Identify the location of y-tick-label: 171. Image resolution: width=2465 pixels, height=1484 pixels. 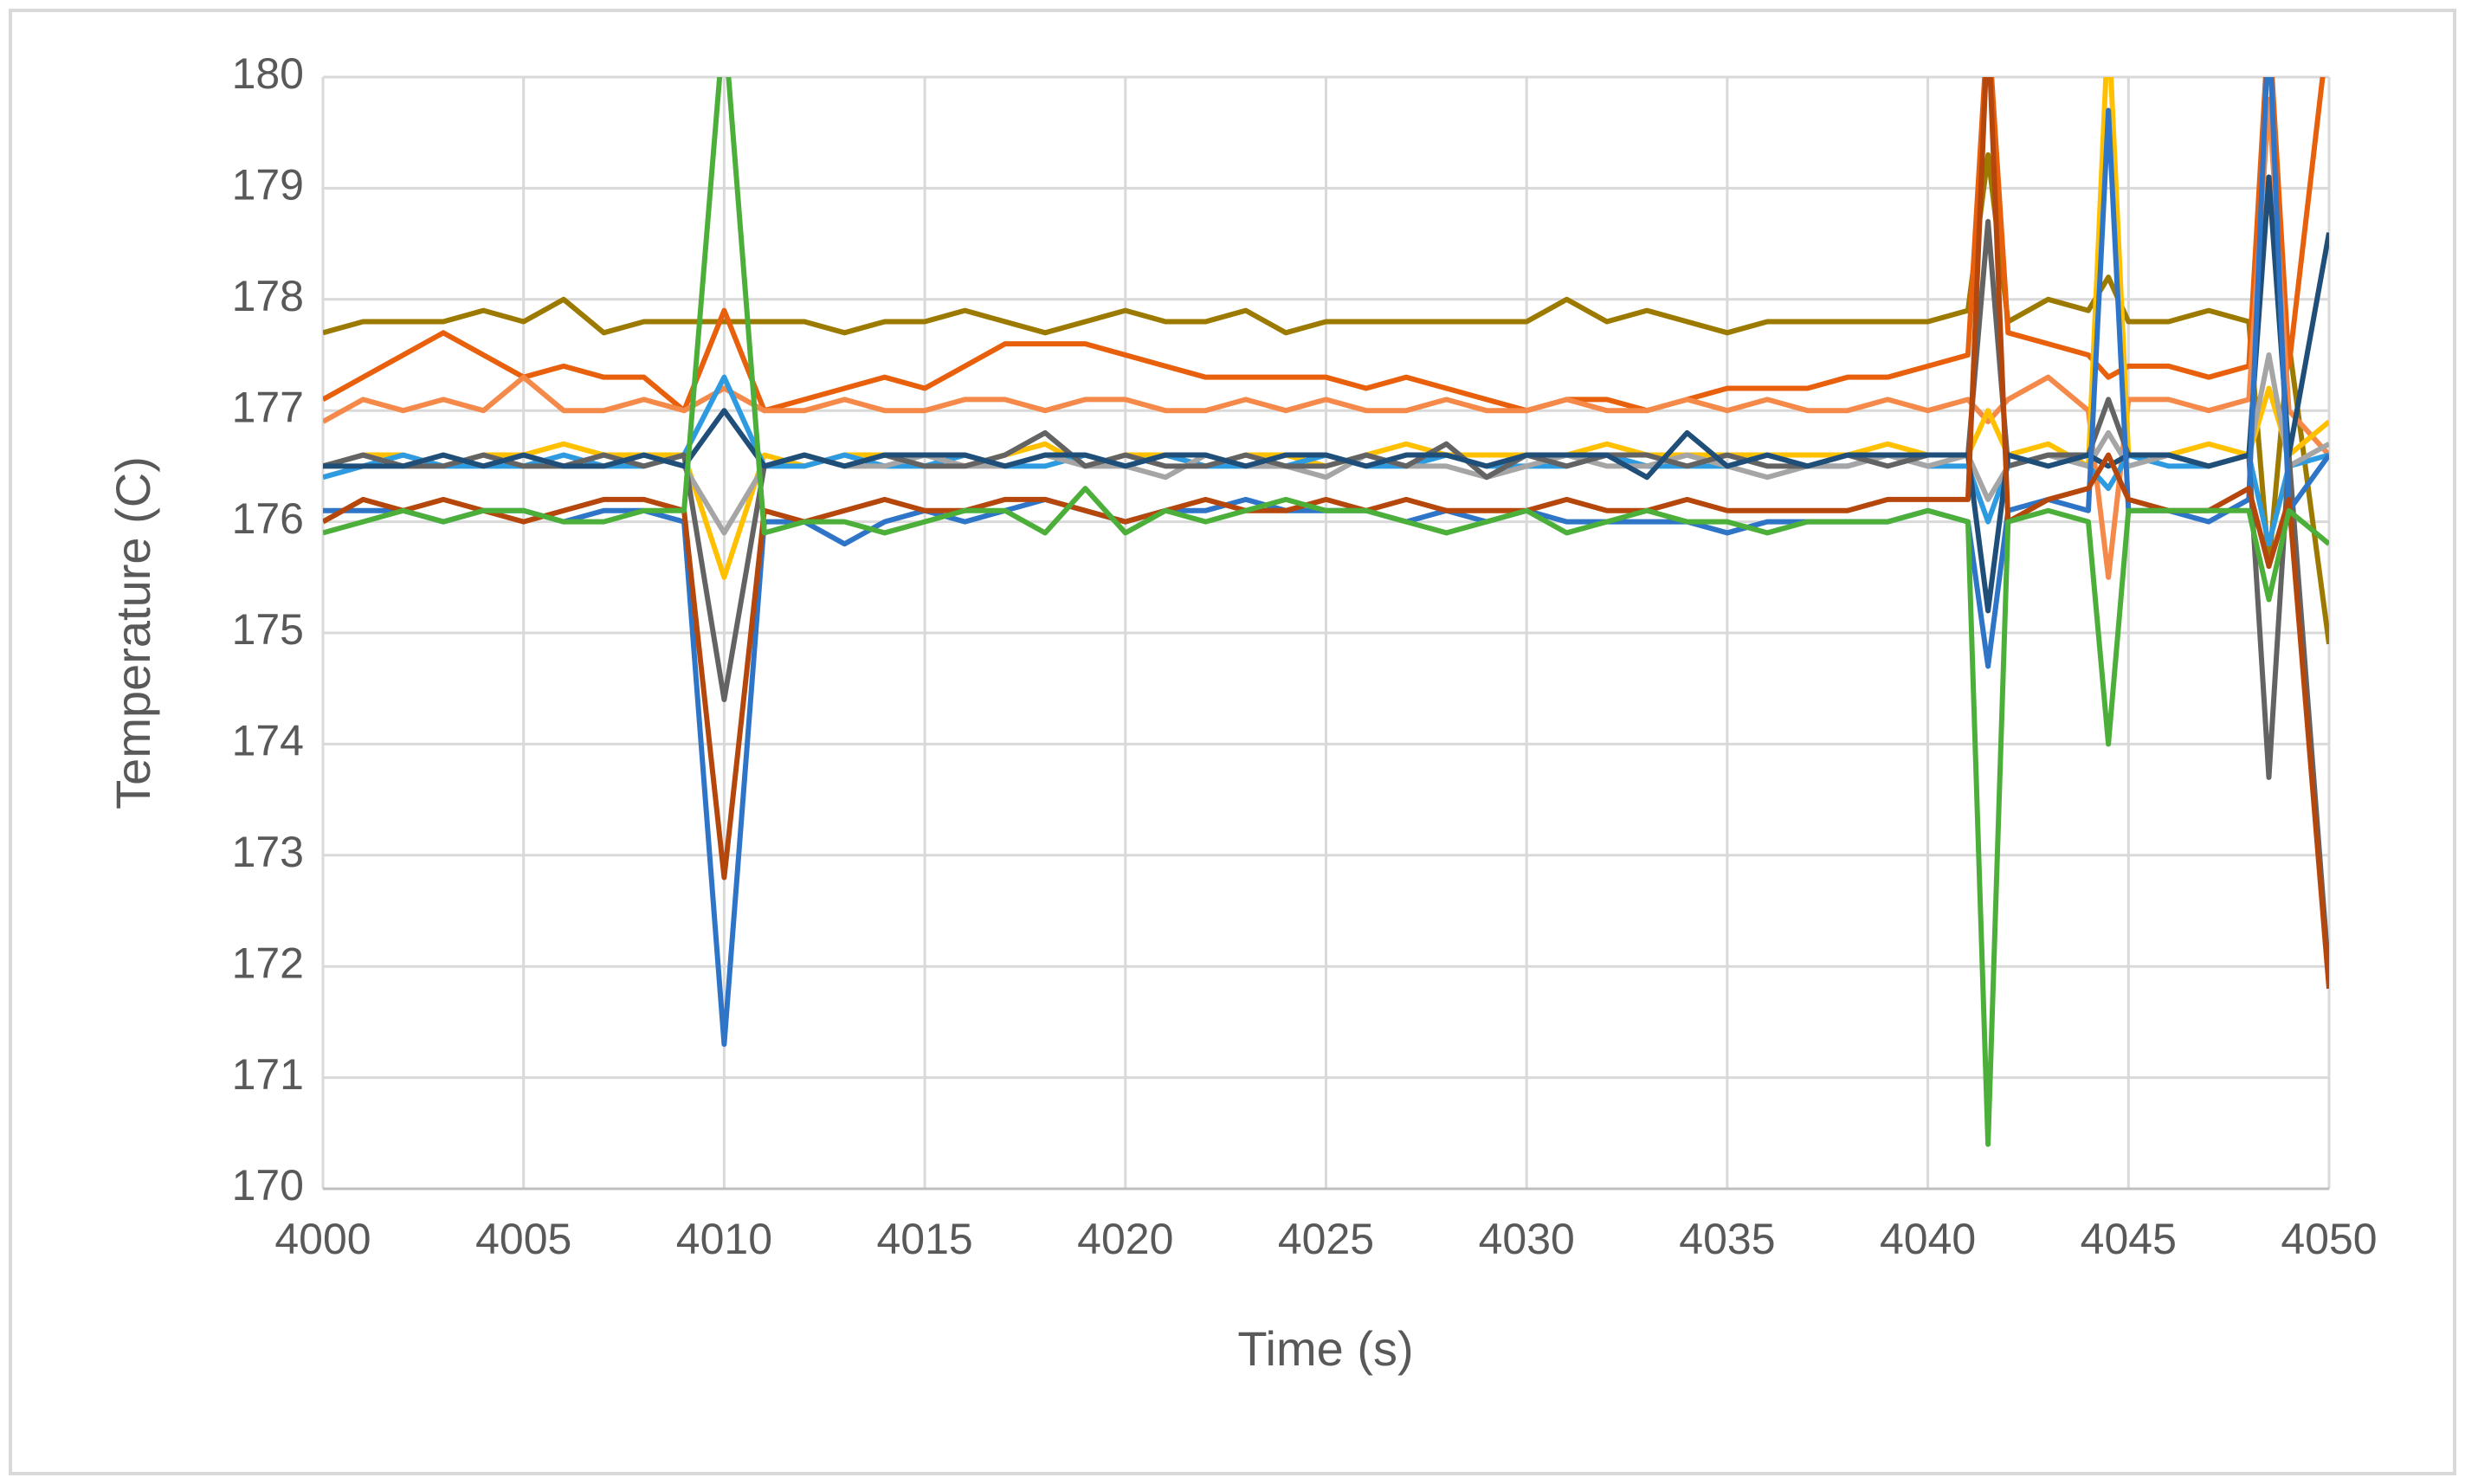
(268, 1074).